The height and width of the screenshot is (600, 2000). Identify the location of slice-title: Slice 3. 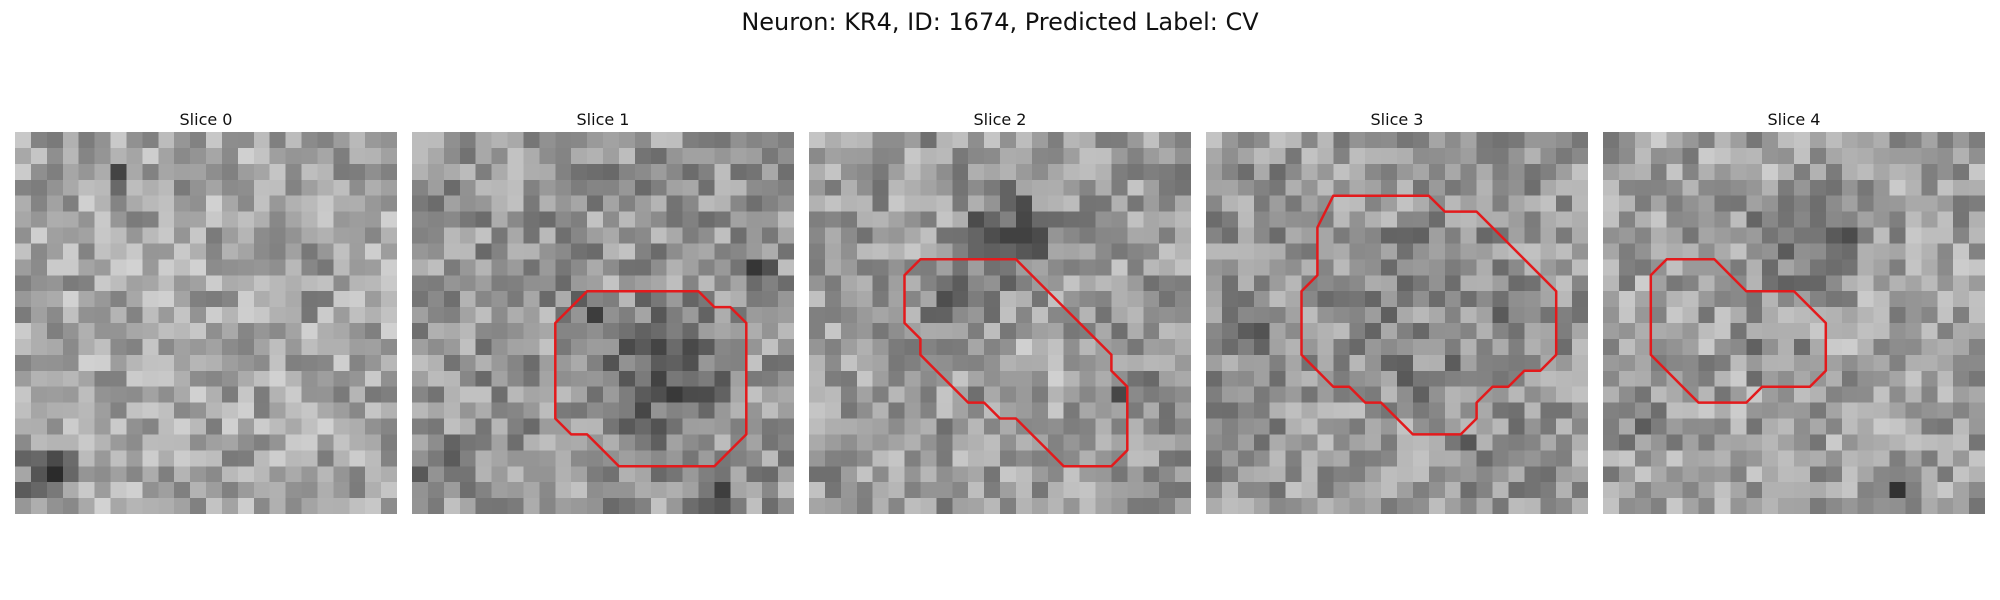
(1397, 120).